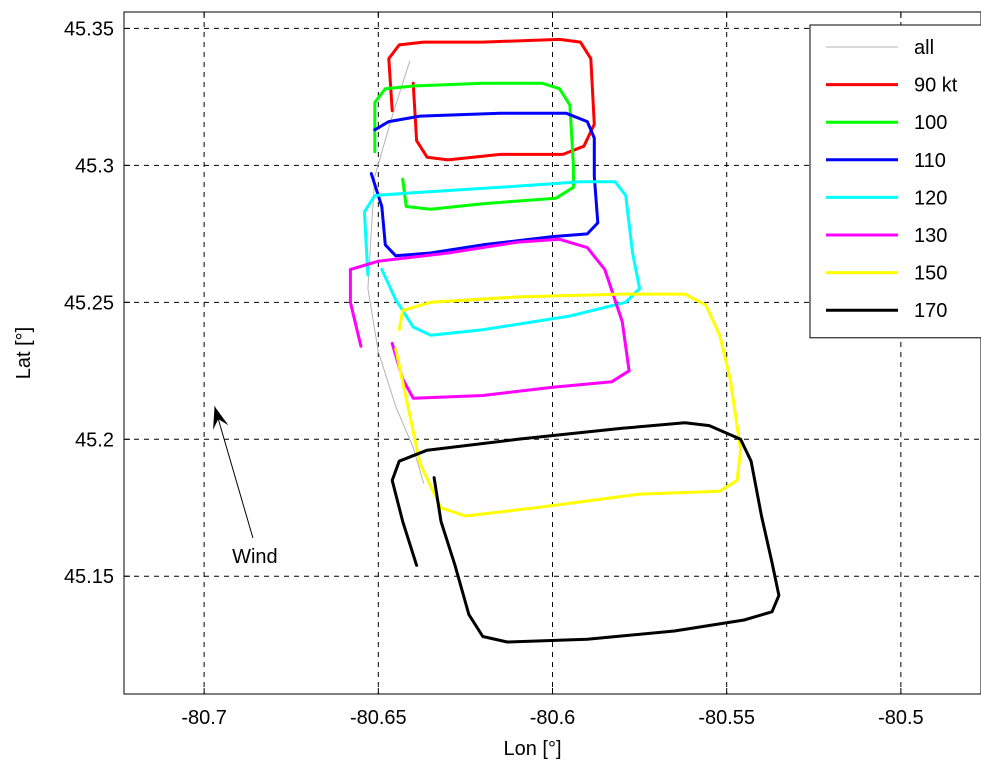 The width and height of the screenshot is (981, 762). What do you see at coordinates (532, 749) in the screenshot?
I see `x-axis-label: Lon [°]` at bounding box center [532, 749].